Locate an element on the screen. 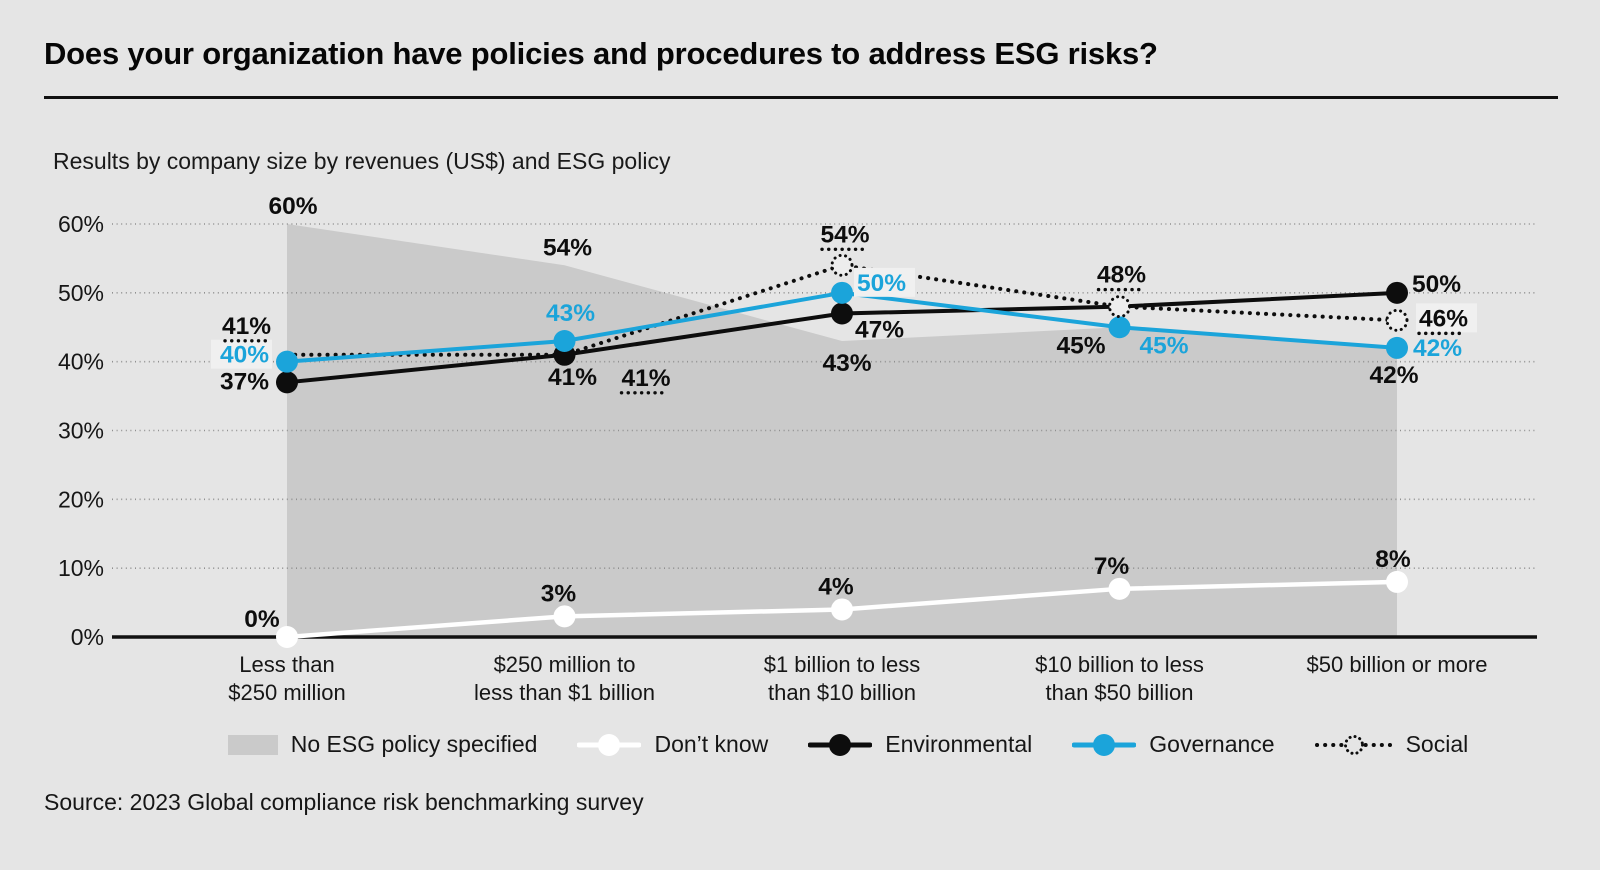  y-tick-label-20: 20% is located at coordinates (81, 499).